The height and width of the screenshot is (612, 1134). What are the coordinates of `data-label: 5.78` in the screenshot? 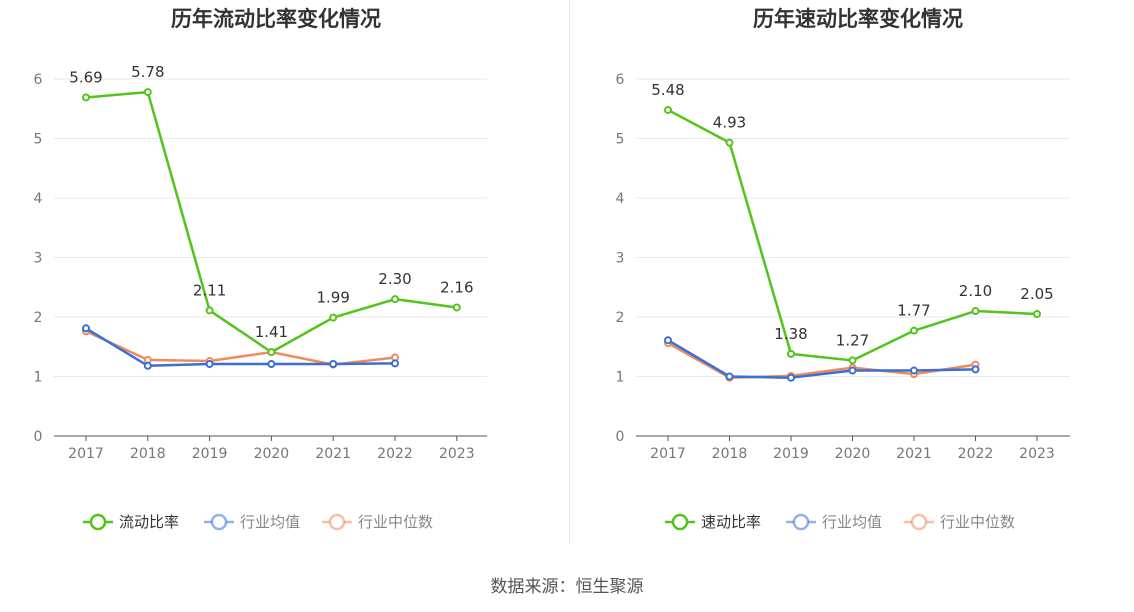 It's located at (147, 72).